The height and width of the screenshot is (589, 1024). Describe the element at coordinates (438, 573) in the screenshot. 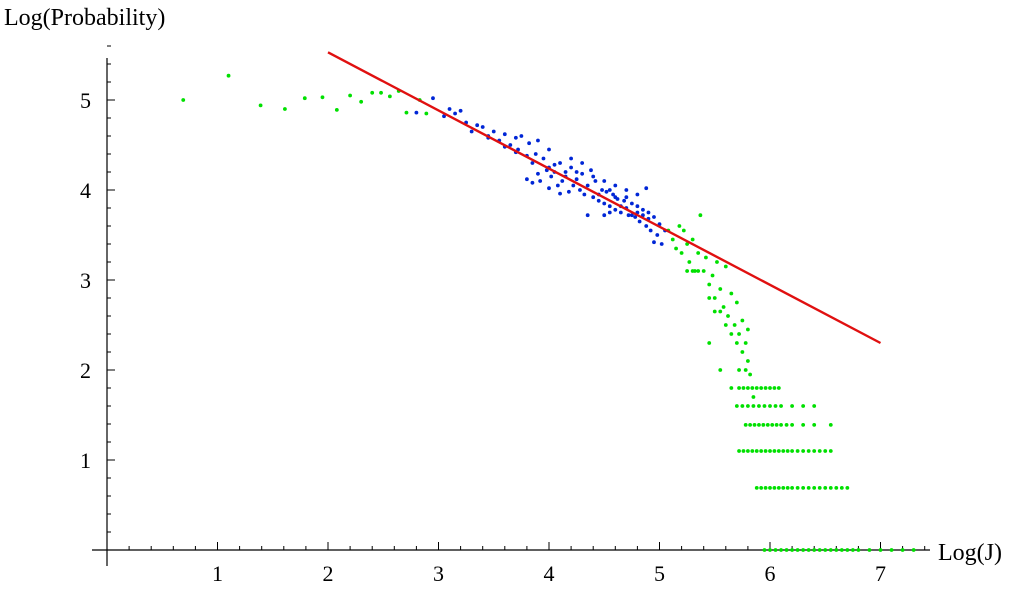

I see `x-tick-label: 3` at that location.